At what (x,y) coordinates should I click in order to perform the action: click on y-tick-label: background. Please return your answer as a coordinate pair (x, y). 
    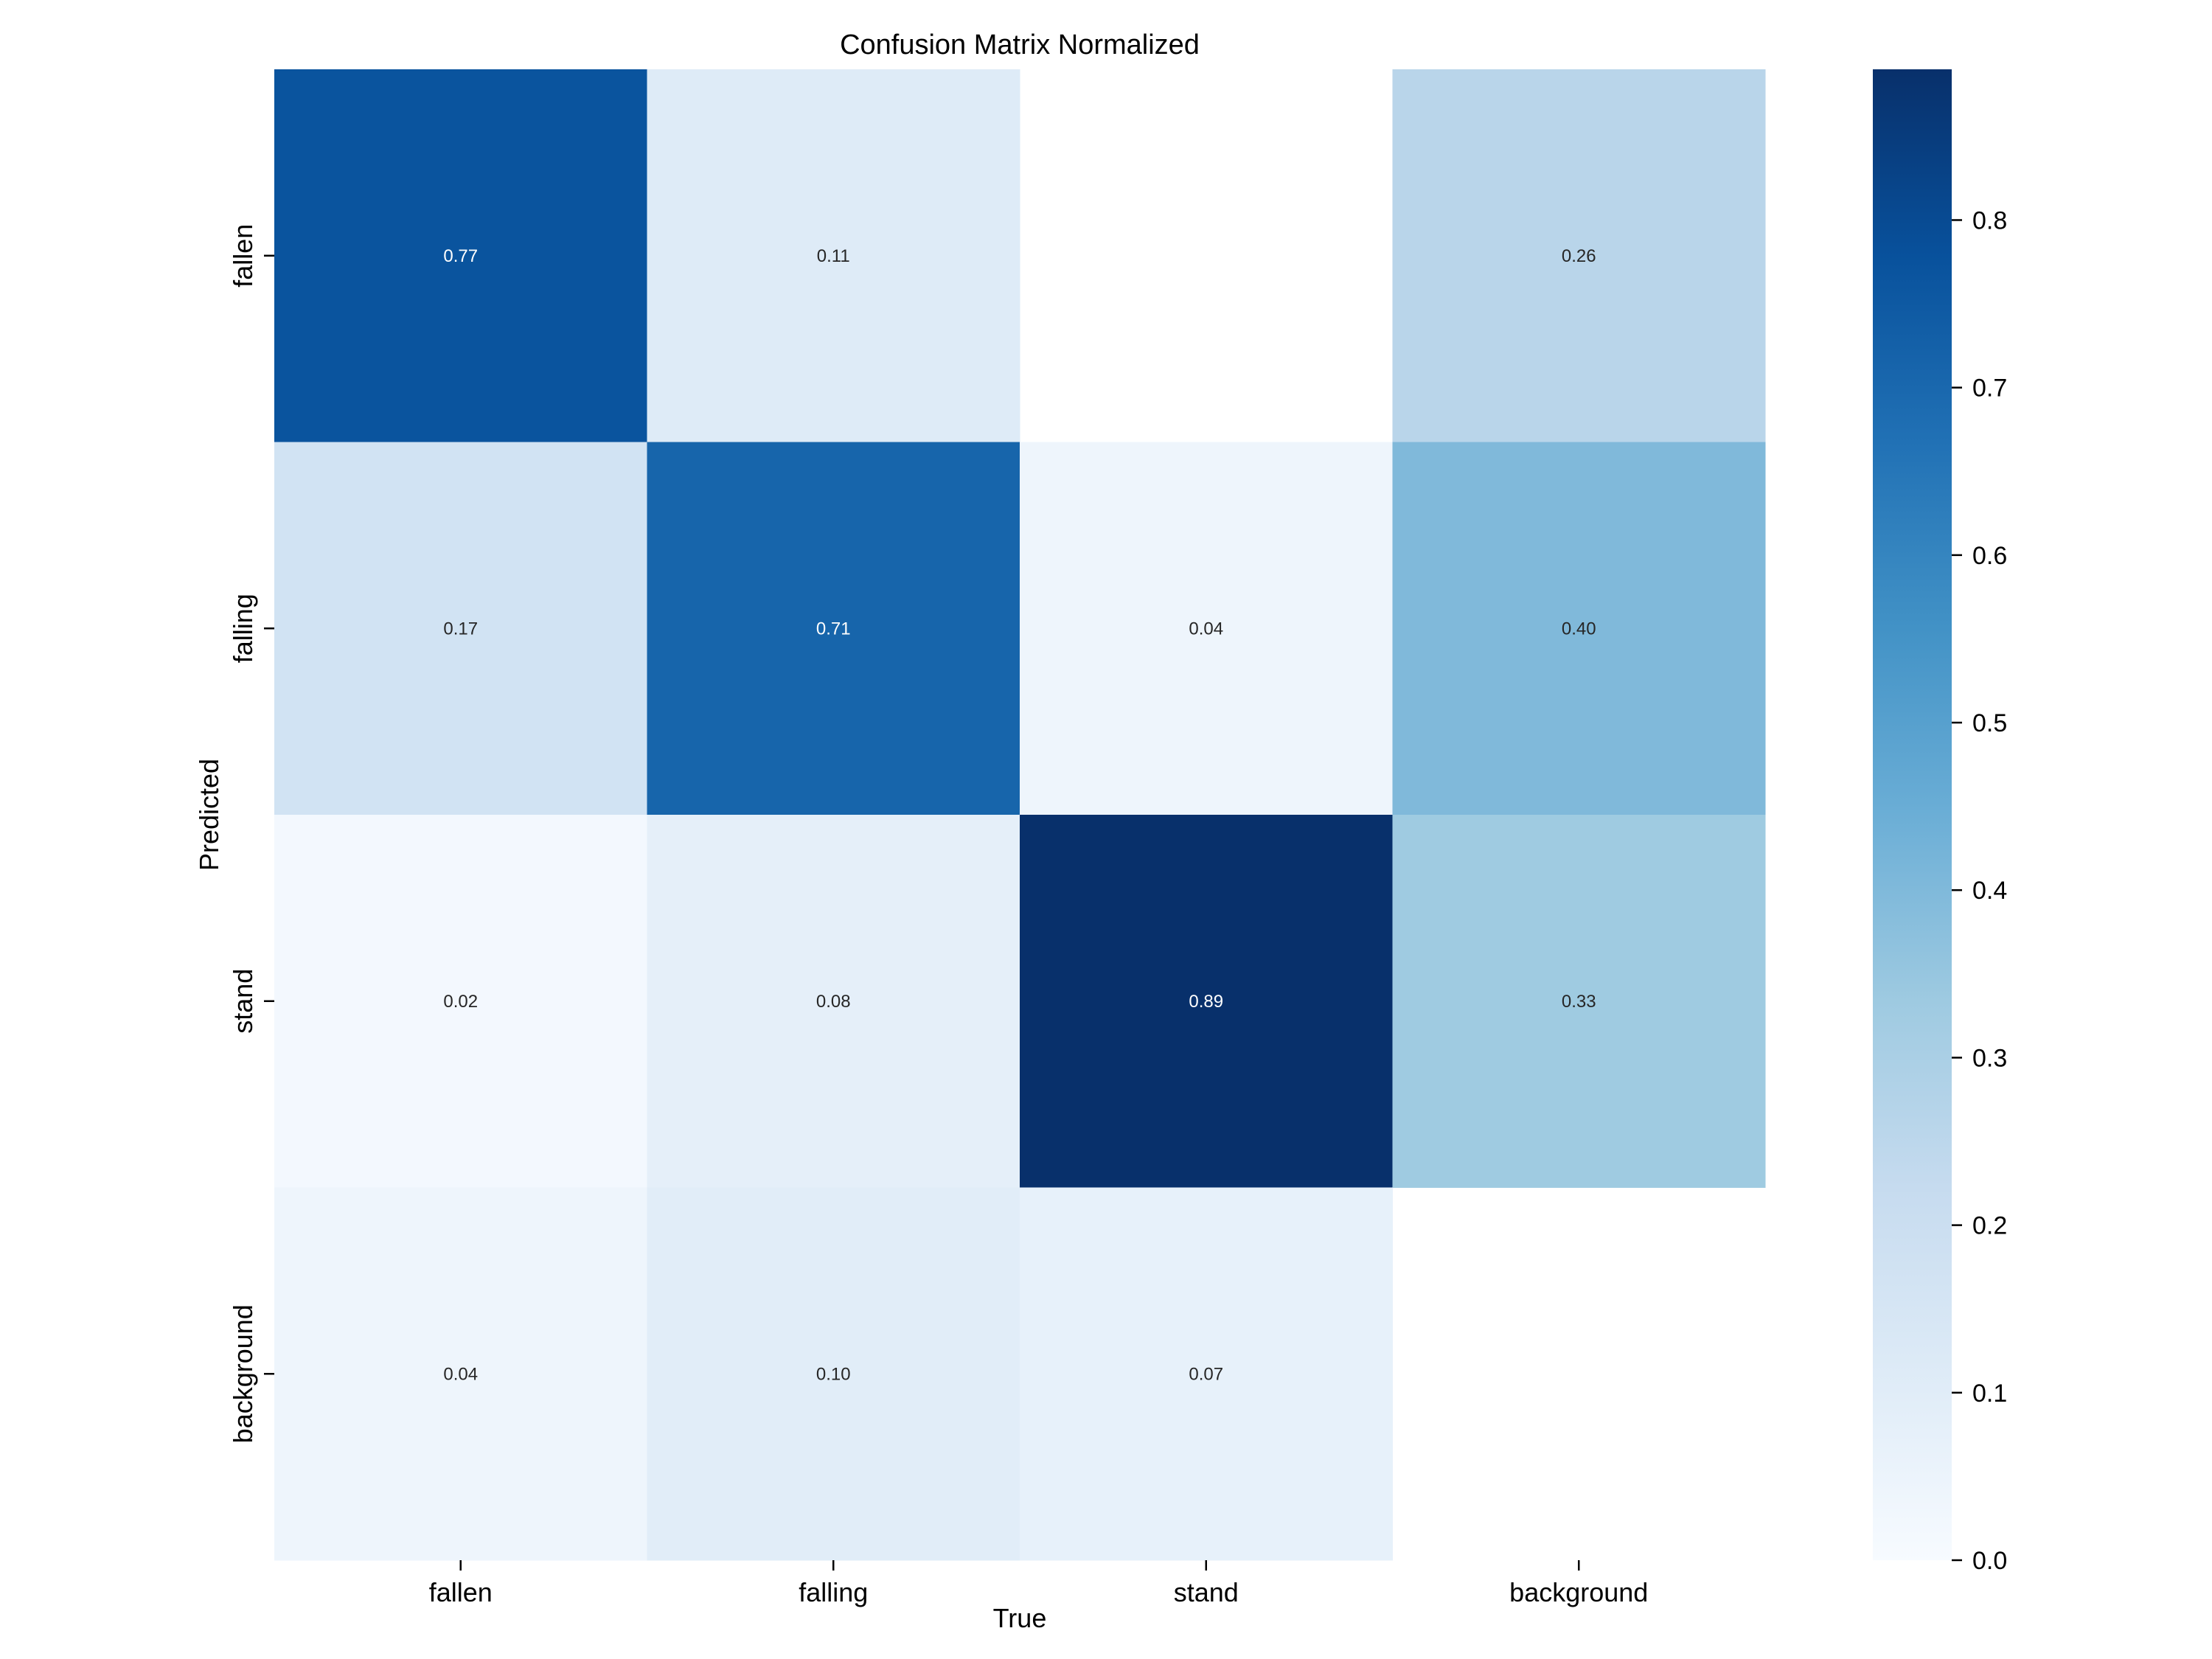
    Looking at the image, I should click on (243, 1373).